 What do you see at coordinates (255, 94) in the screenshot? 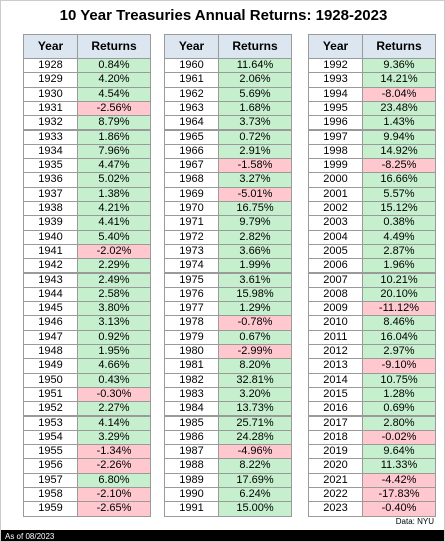
I see `return-cell: 5.69%` at bounding box center [255, 94].